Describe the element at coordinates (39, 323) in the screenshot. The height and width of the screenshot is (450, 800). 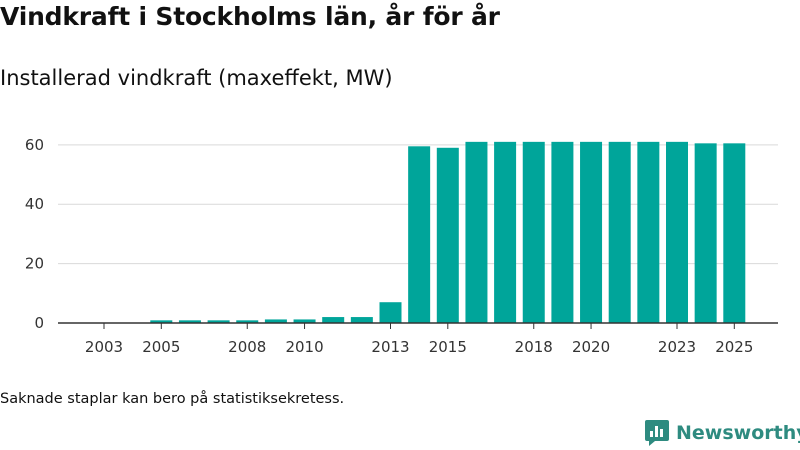
I see `y-tick-label-0: 0` at that location.